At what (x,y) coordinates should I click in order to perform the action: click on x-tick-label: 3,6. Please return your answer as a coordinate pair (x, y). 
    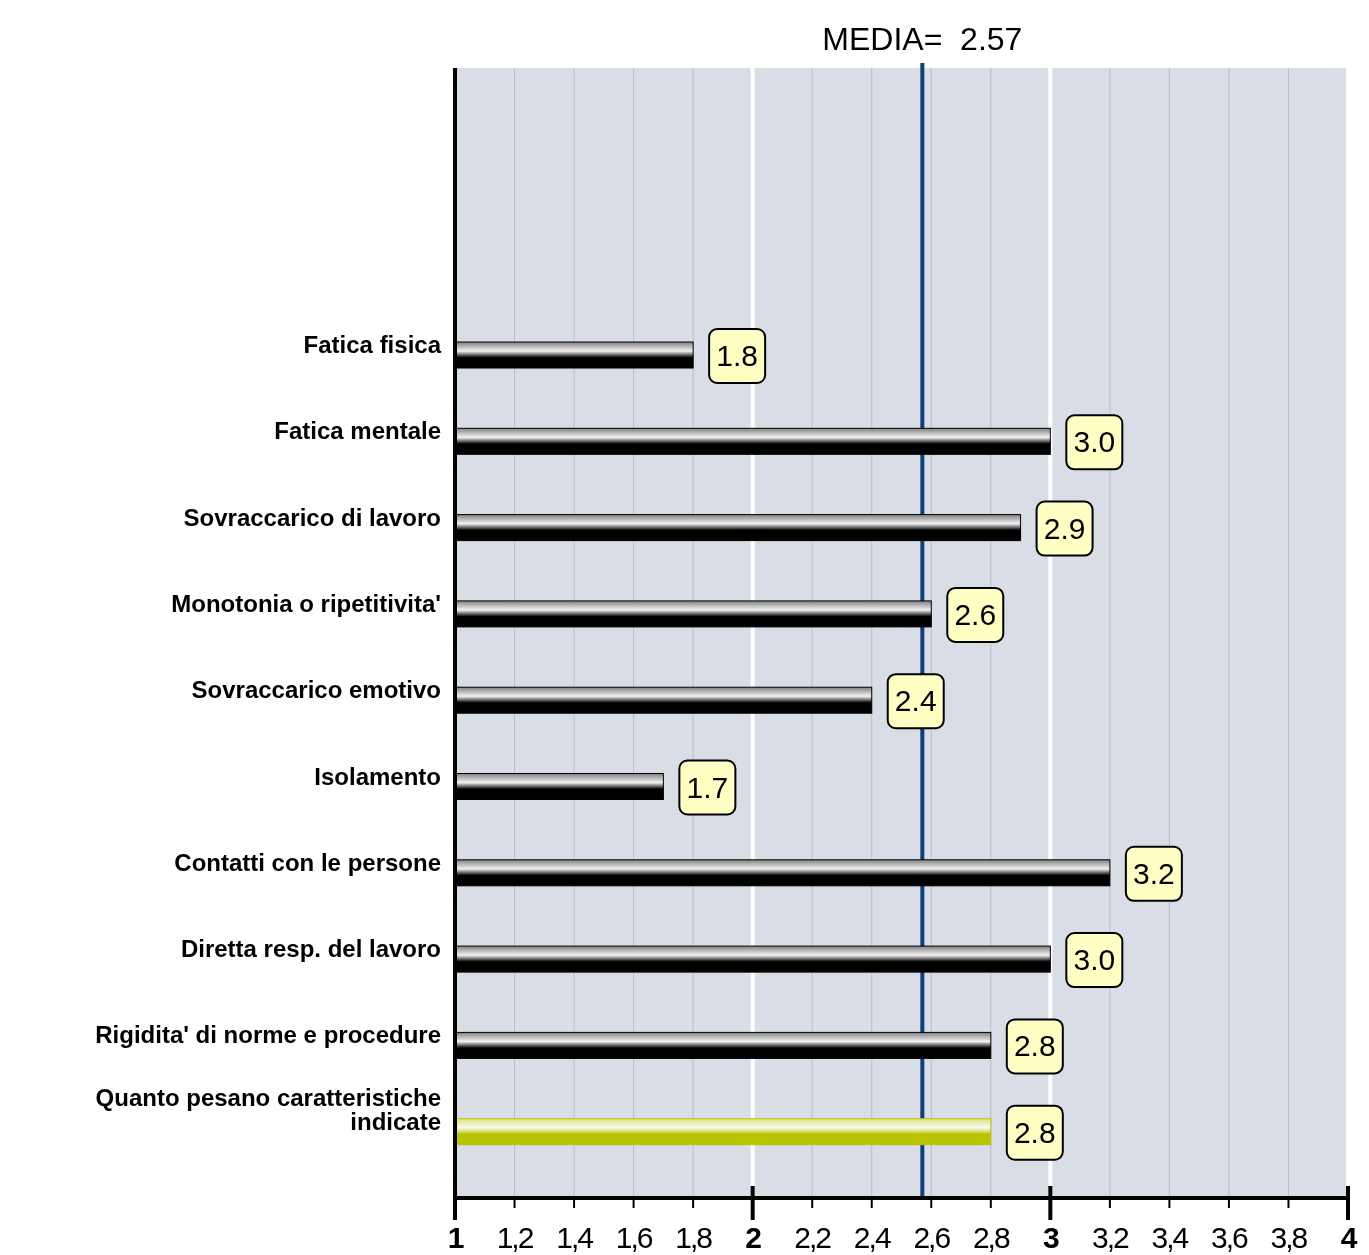
    Looking at the image, I should click on (1230, 1237).